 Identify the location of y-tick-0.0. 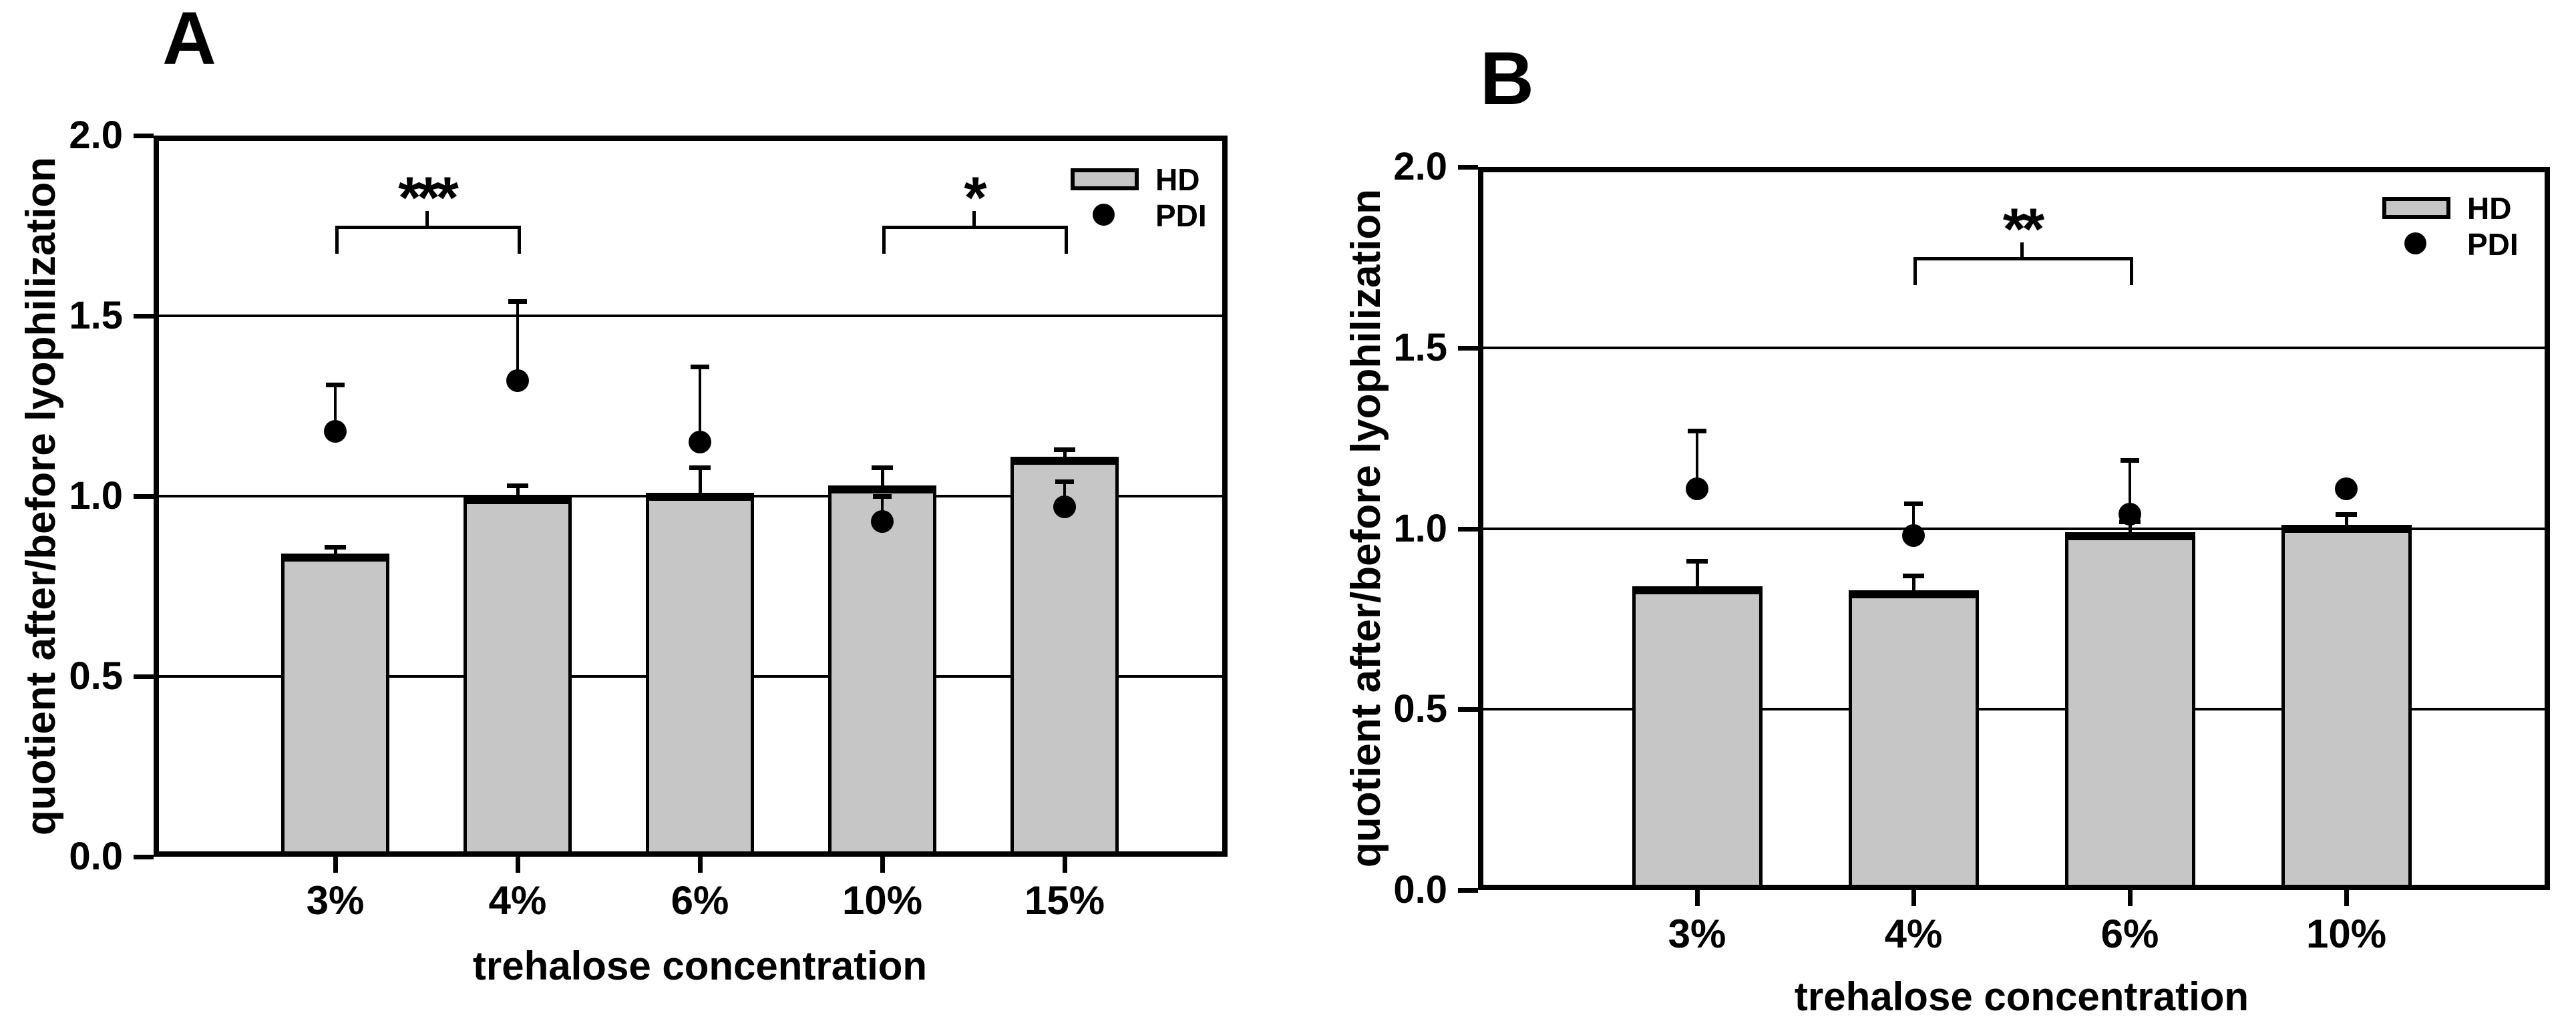
(1468, 891).